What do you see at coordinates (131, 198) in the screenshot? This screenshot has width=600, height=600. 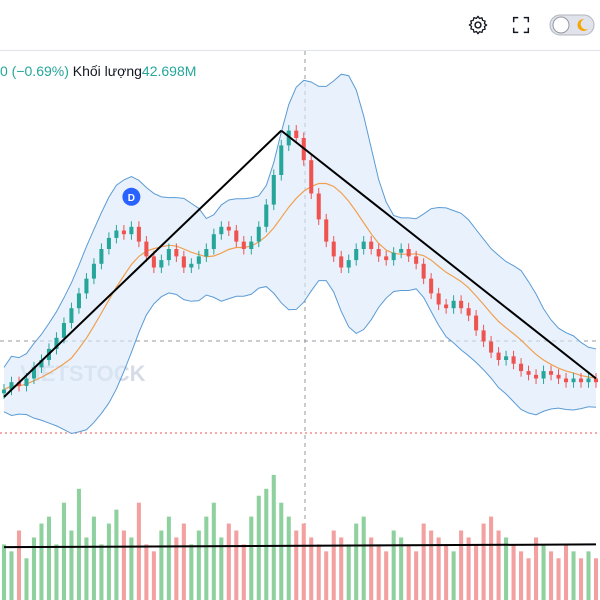 I see `dividend-marker-label: D` at bounding box center [131, 198].